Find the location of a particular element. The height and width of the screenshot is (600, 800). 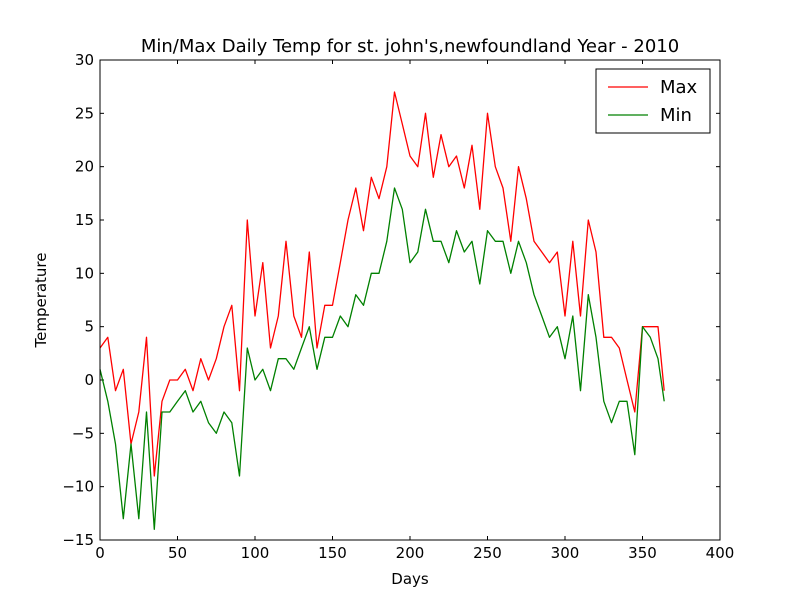

x-tick-label: 50 is located at coordinates (177, 553).